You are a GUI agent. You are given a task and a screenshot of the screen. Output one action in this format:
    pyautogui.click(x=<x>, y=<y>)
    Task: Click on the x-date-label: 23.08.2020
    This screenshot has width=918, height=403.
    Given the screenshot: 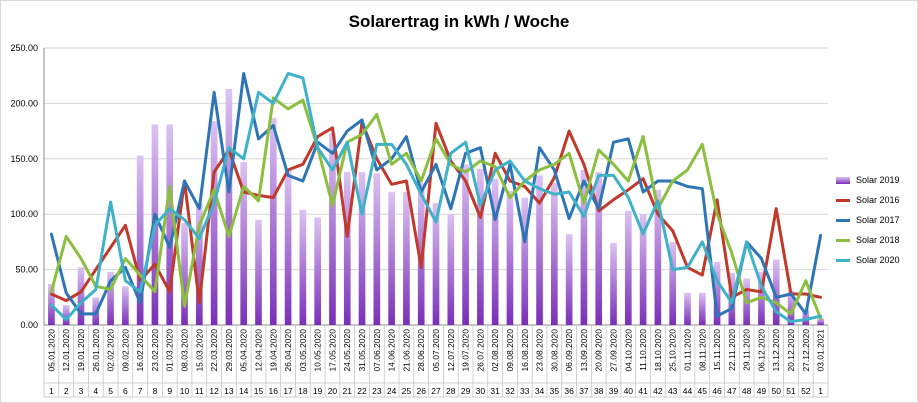 What is the action you would take?
    pyautogui.click(x=540, y=350)
    